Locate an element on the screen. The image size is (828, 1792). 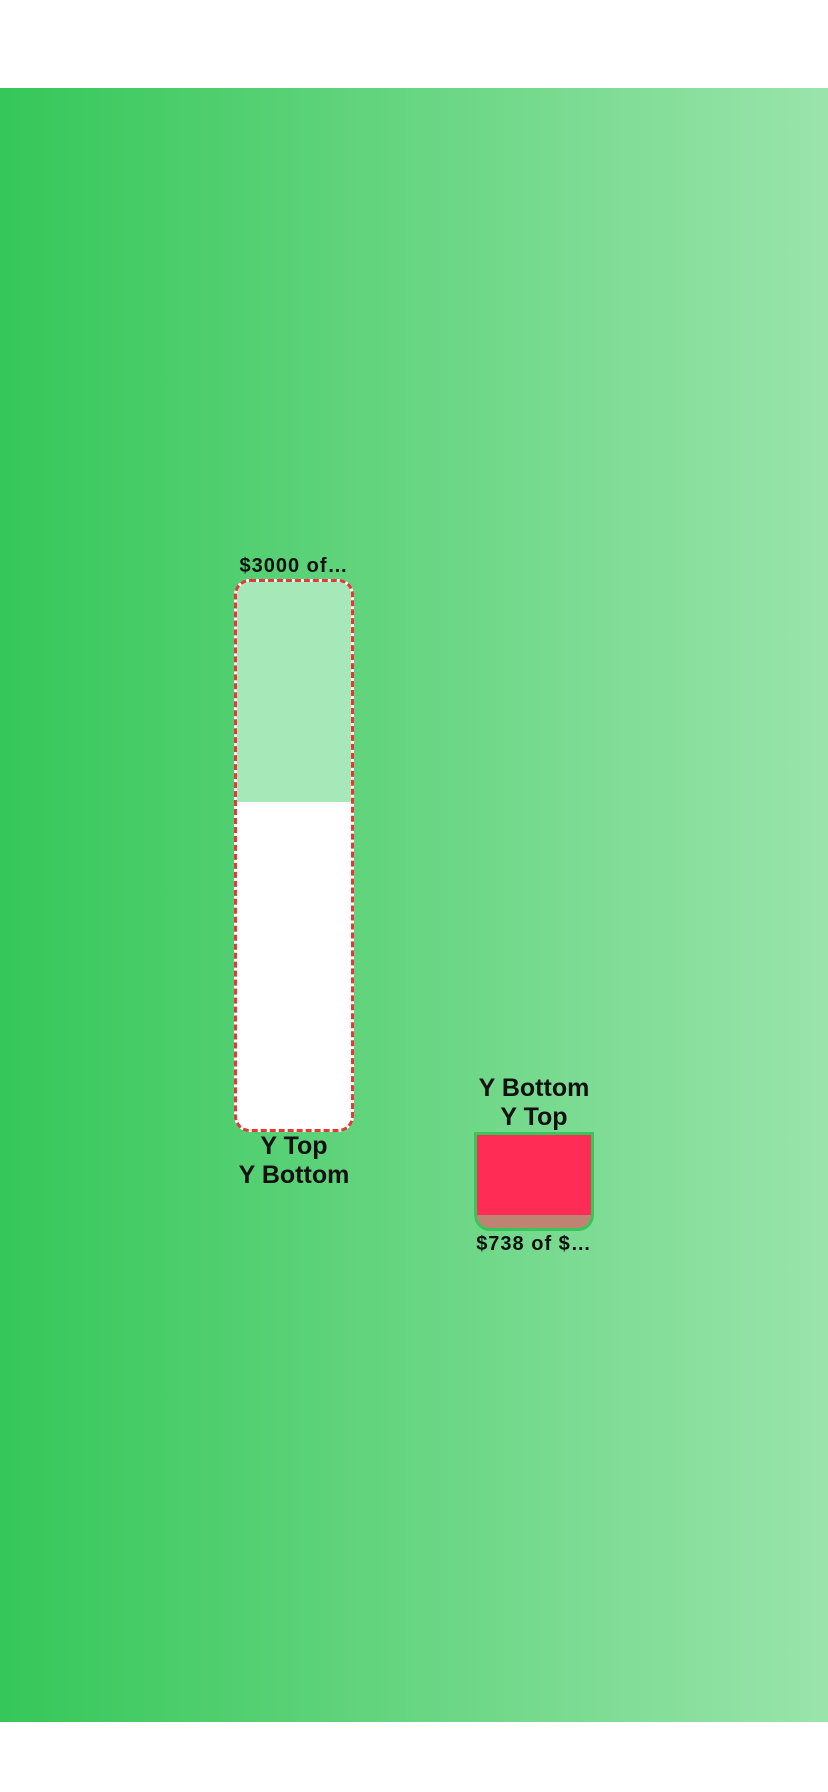
bar2-caption-top: Y Bottom is located at coordinates (534, 1088).